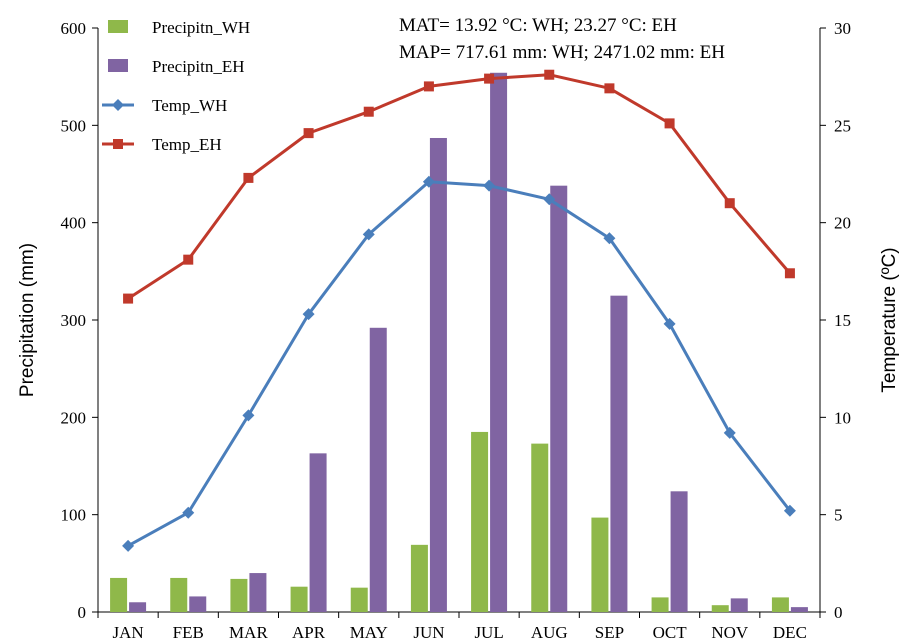 This screenshot has width=904, height=643. Describe the element at coordinates (74, 223) in the screenshot. I see `left-tick-label: 400` at that location.